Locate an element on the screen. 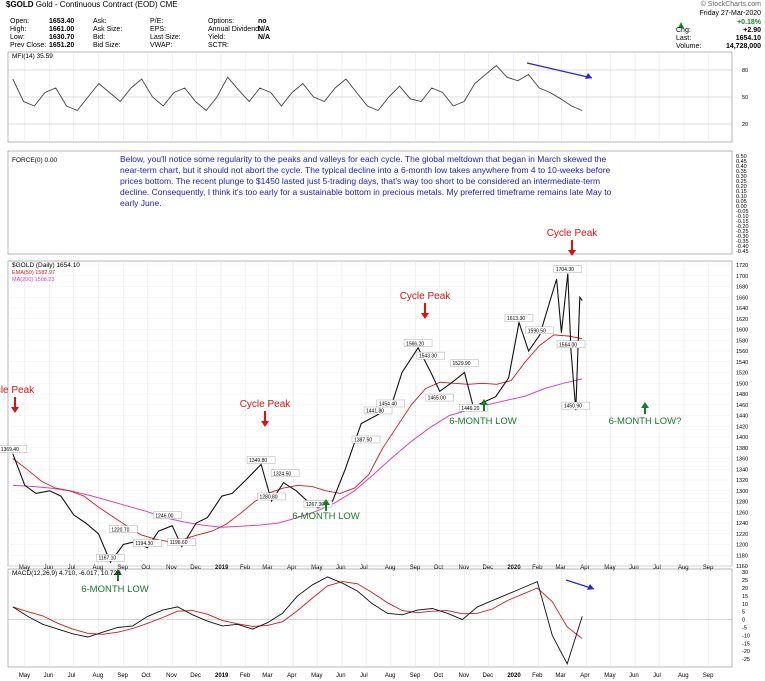  six-month-low-label: 6-MONTH LOW is located at coordinates (483, 421).